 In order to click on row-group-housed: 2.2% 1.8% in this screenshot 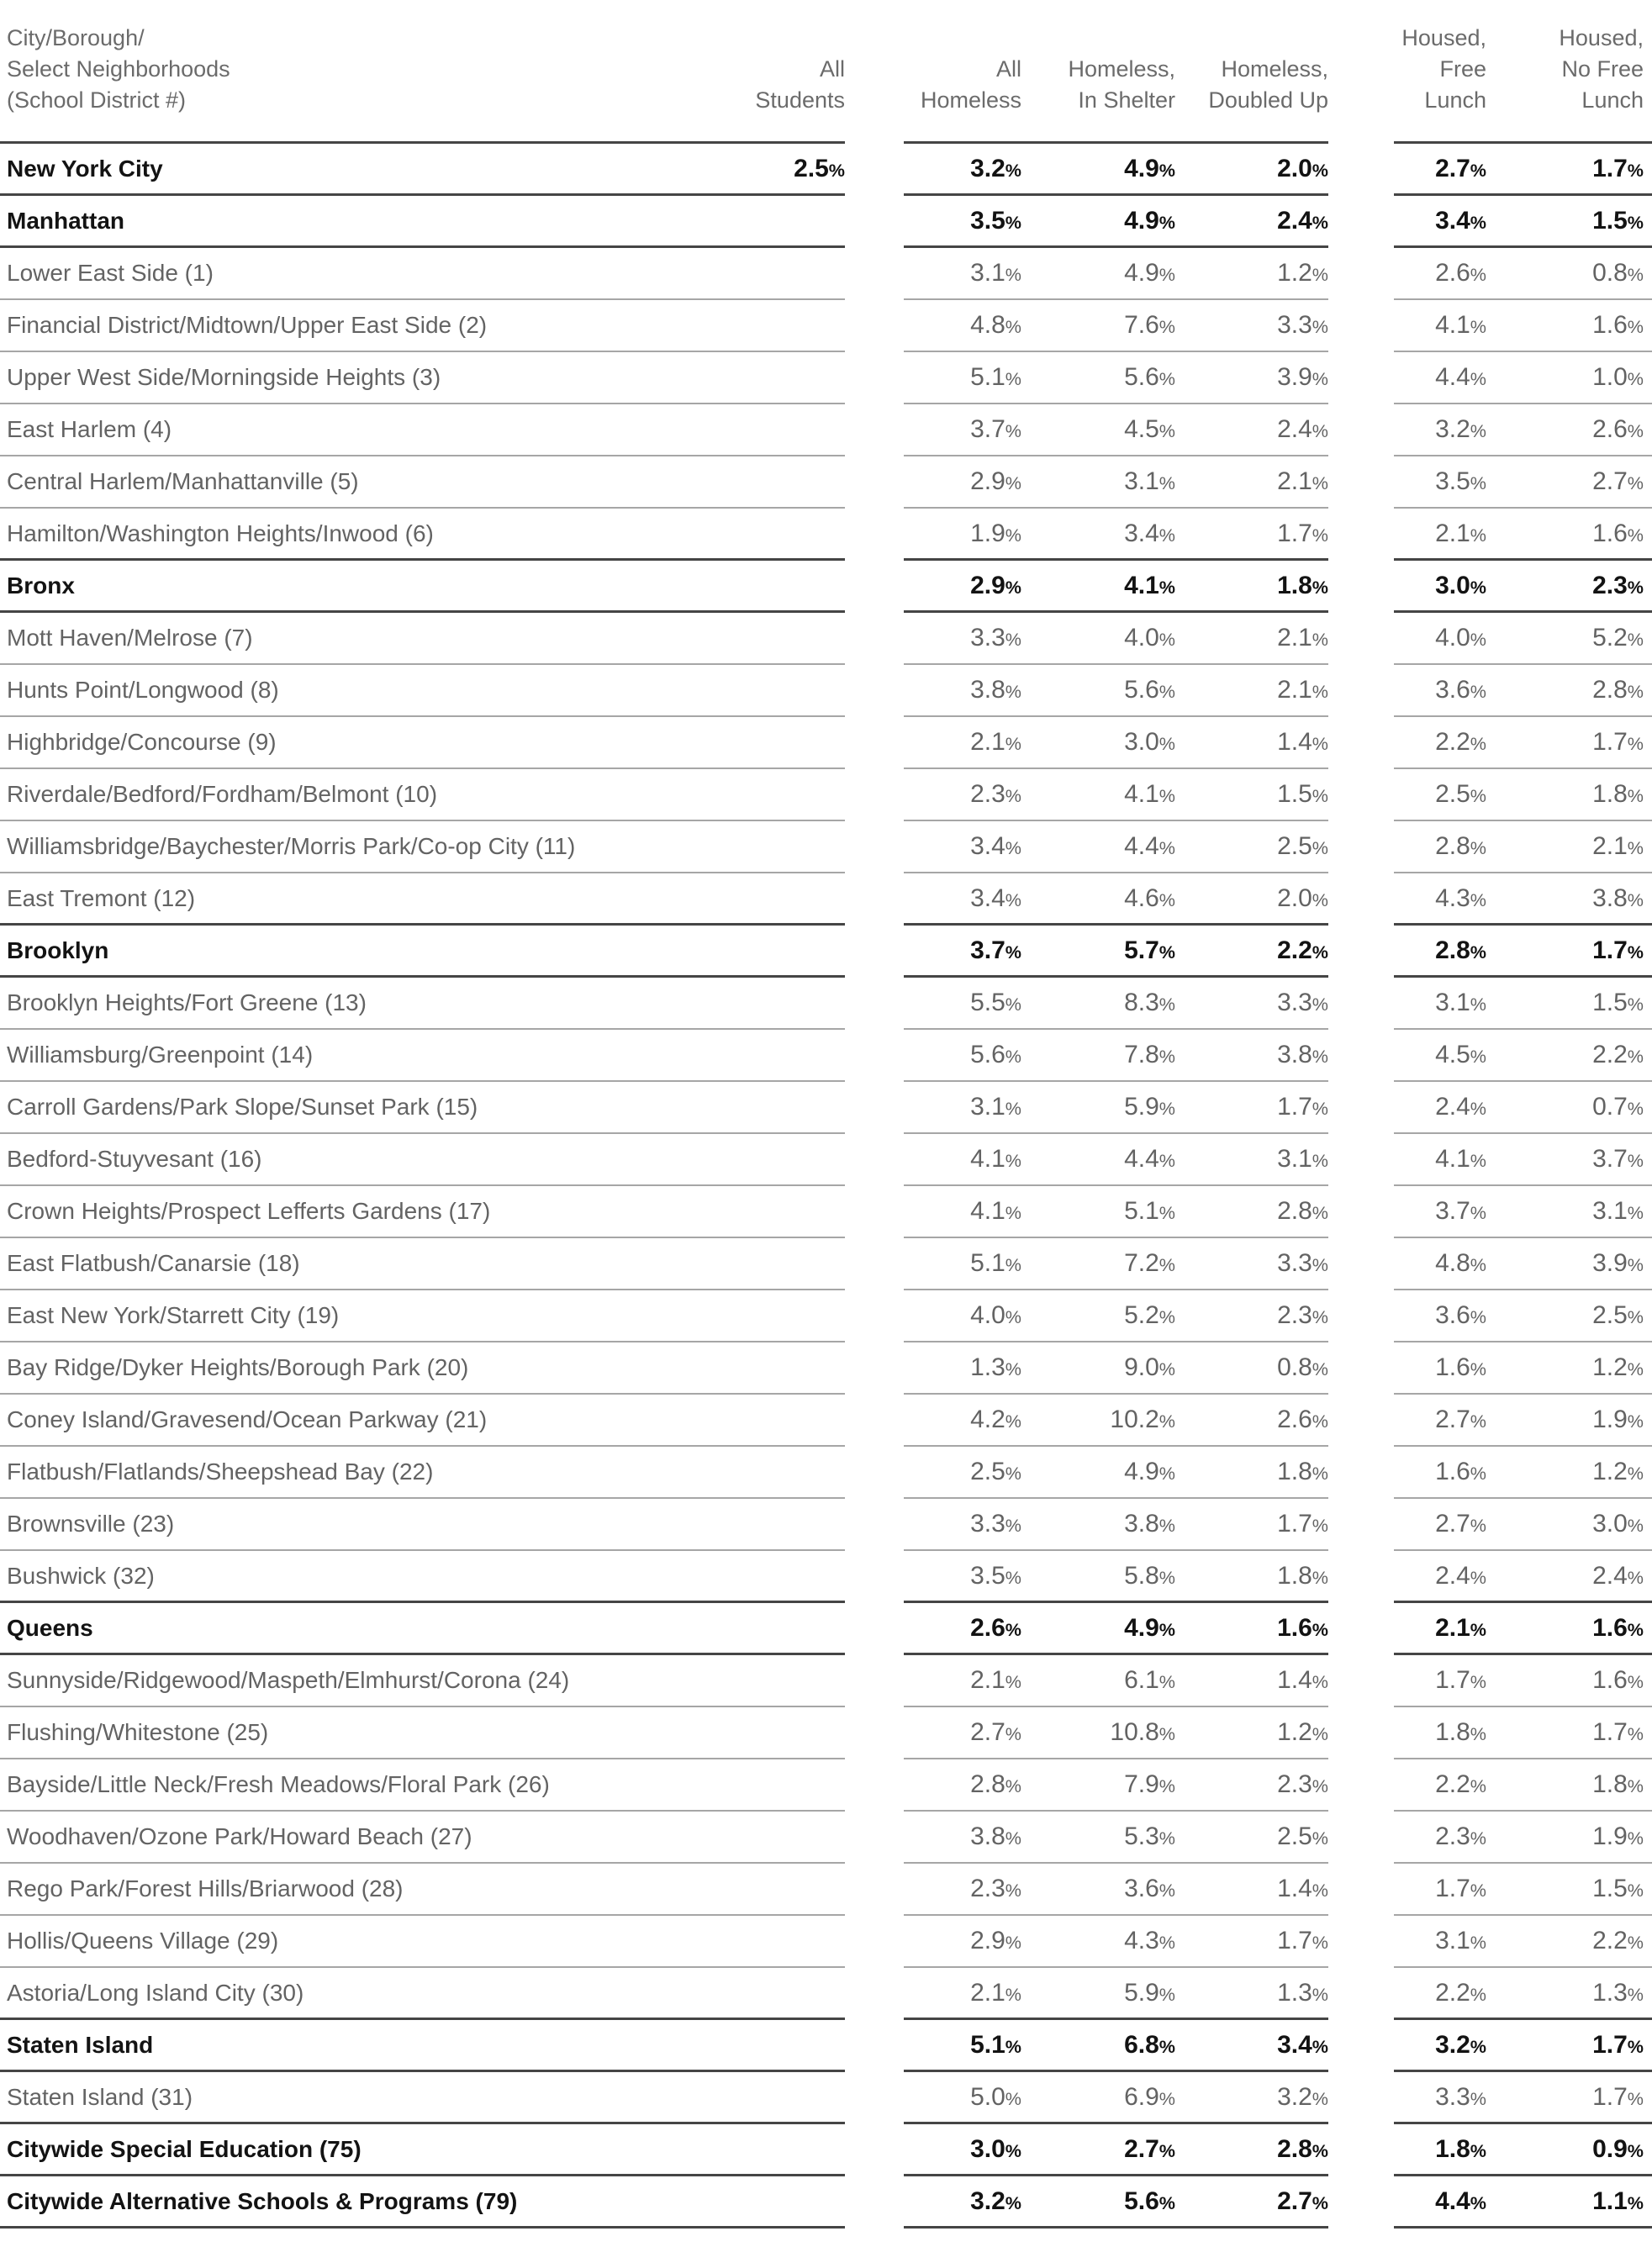, I will do `click(1523, 1785)`.